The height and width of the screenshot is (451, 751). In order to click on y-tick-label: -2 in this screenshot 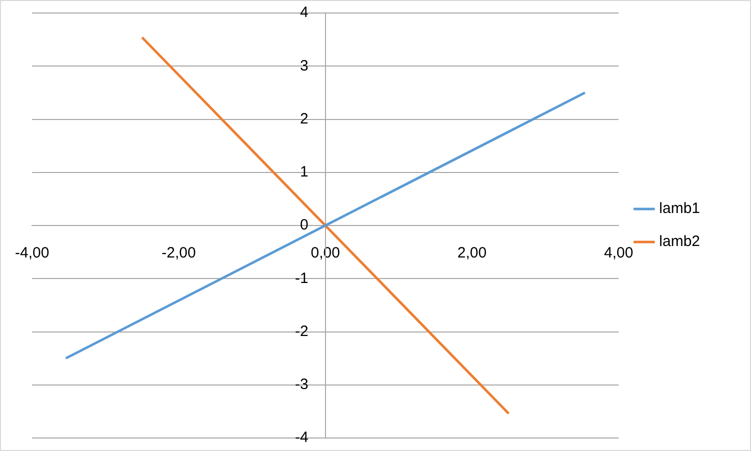, I will do `click(301, 331)`.